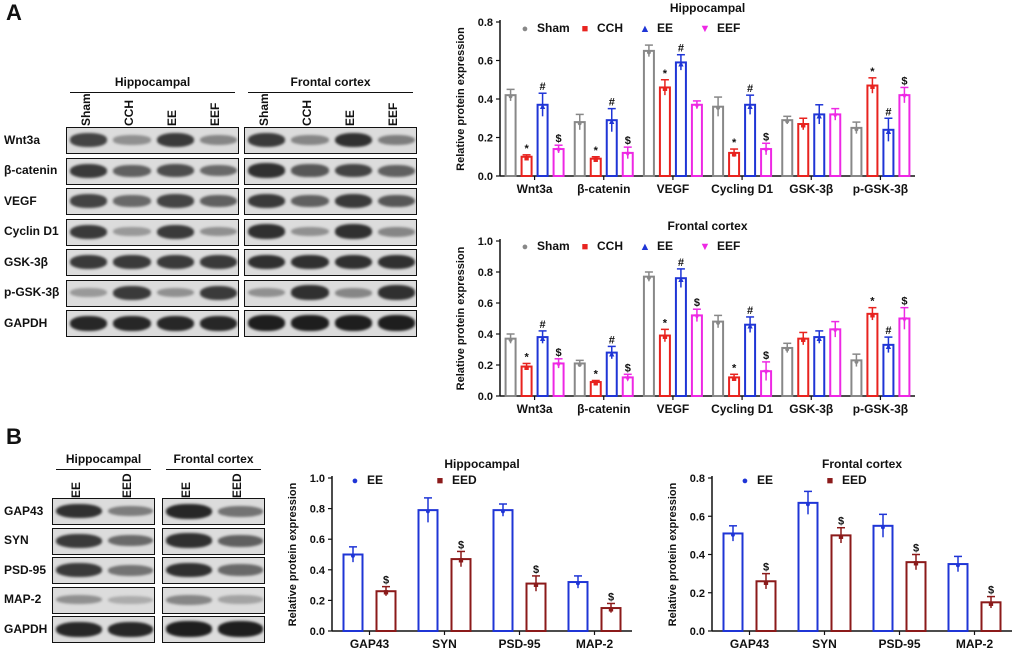 Image resolution: width=1020 pixels, height=656 pixels. I want to click on x-tick-label: Cycling D1, so click(742, 189).